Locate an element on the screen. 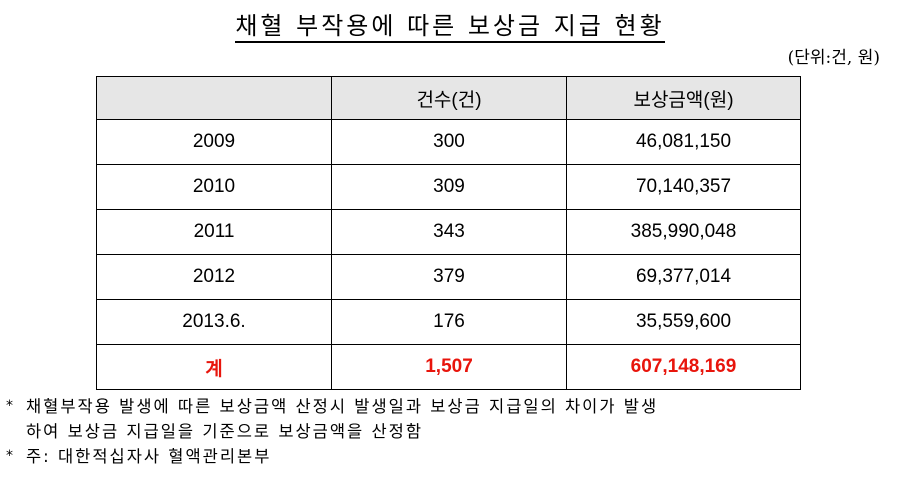 This screenshot has height=489, width=900. footnote-1-continuation: 하여 보상금 지급일을 기준으로 보상금액을 산정함 is located at coordinates (225, 431).